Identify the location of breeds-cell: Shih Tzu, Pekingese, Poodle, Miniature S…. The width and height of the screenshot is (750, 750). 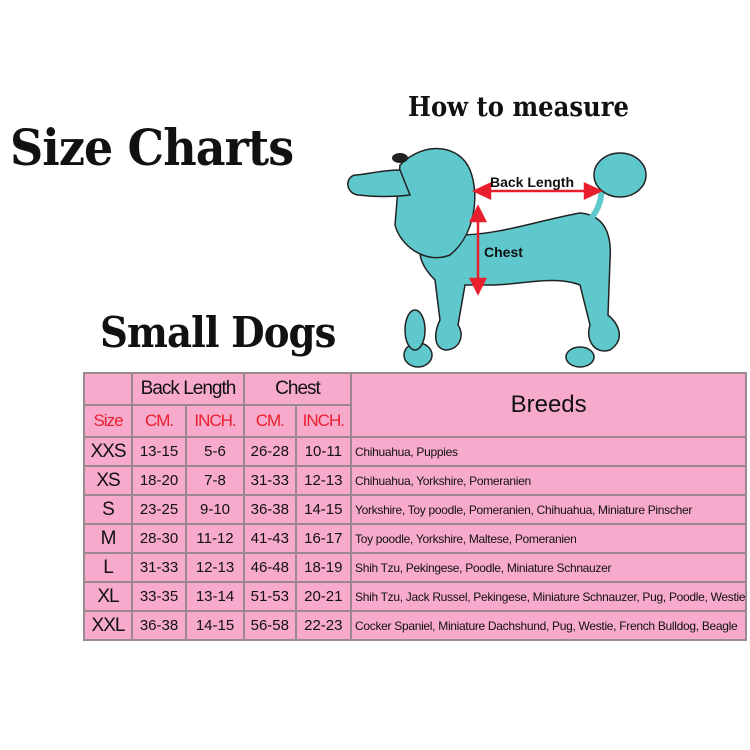
(548, 567).